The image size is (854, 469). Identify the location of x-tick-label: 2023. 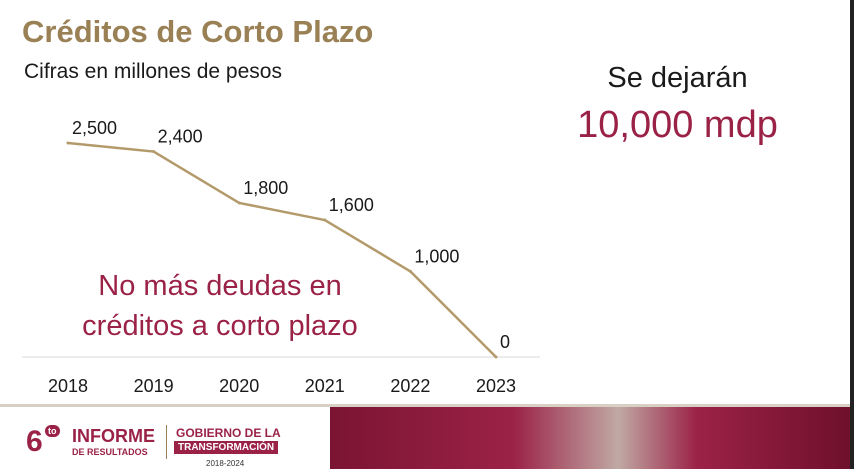
(496, 386).